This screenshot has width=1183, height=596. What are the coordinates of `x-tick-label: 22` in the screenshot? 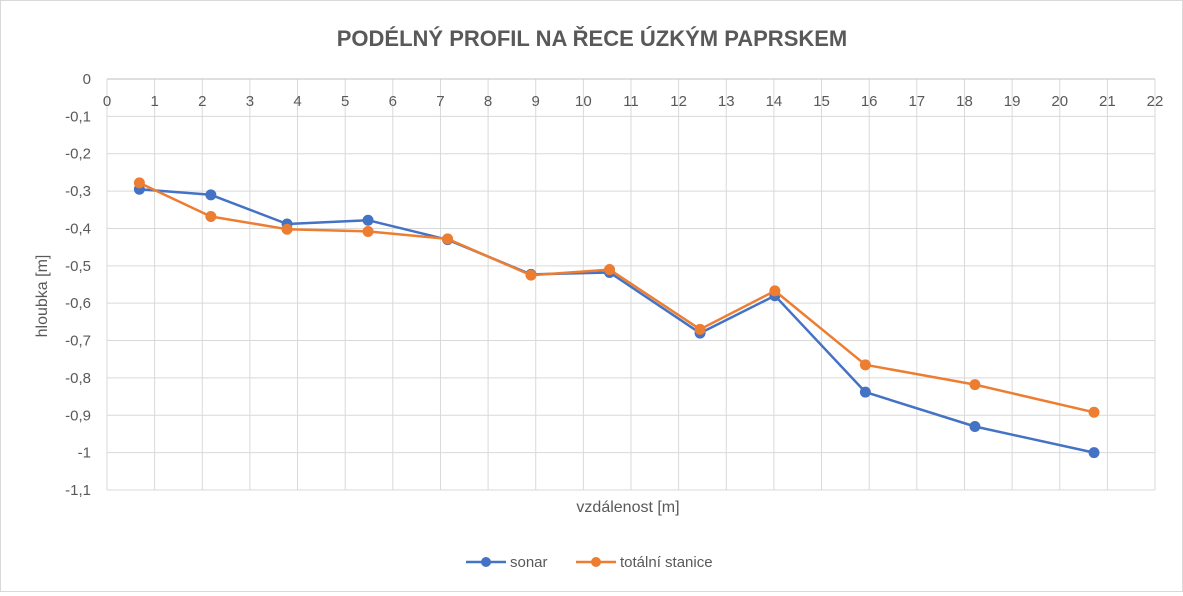 It's located at (1155, 101).